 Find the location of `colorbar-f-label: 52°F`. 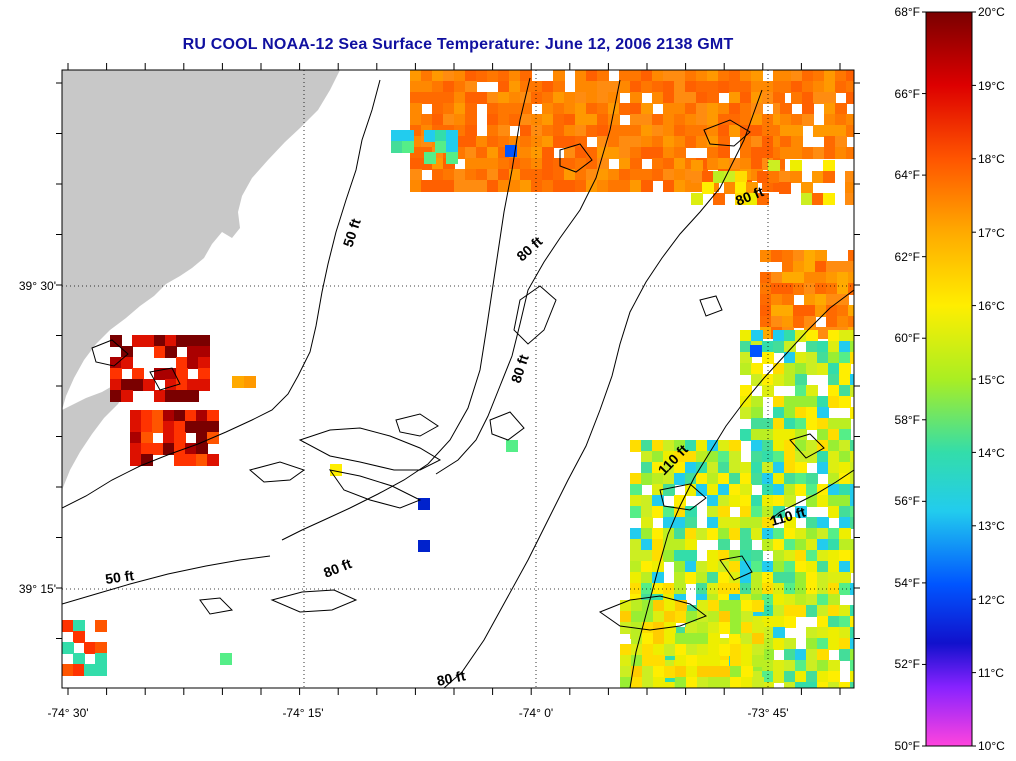

colorbar-f-label: 52°F is located at coordinates (907, 664).